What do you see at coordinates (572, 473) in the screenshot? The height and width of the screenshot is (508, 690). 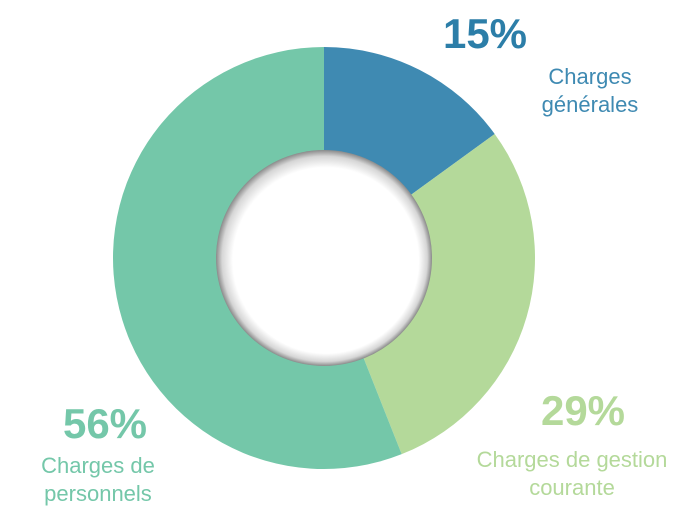 I see `category-label: Charges de gestion courante` at bounding box center [572, 473].